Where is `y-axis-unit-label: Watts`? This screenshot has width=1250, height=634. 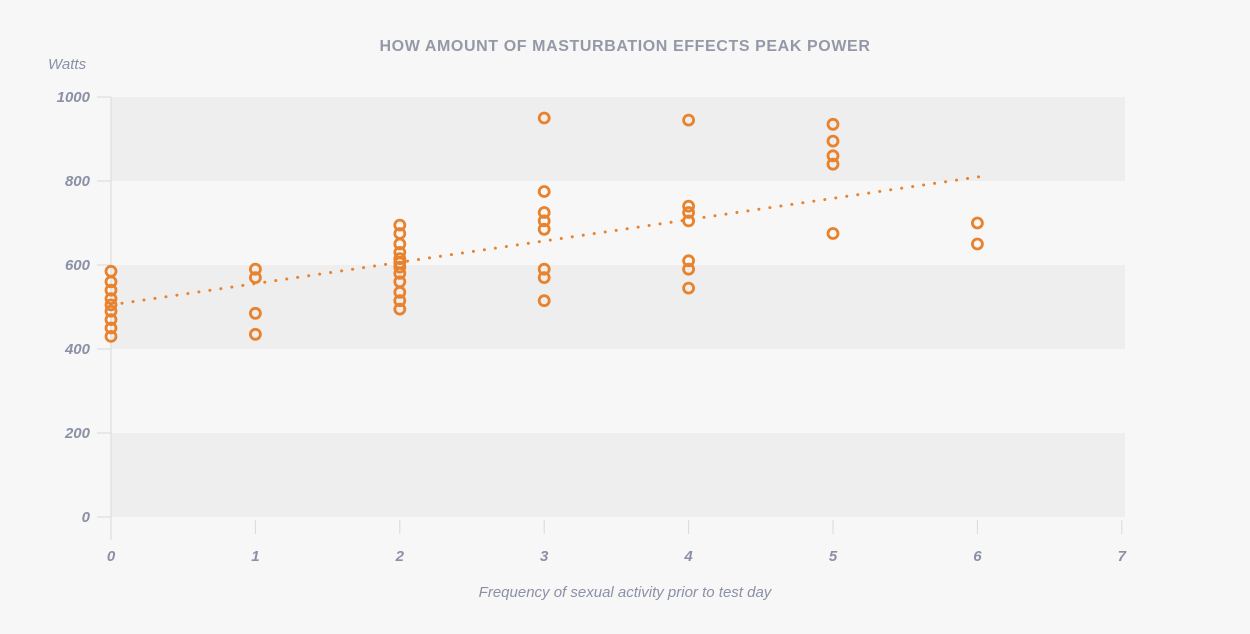
y-axis-unit-label: Watts is located at coordinates (67, 64).